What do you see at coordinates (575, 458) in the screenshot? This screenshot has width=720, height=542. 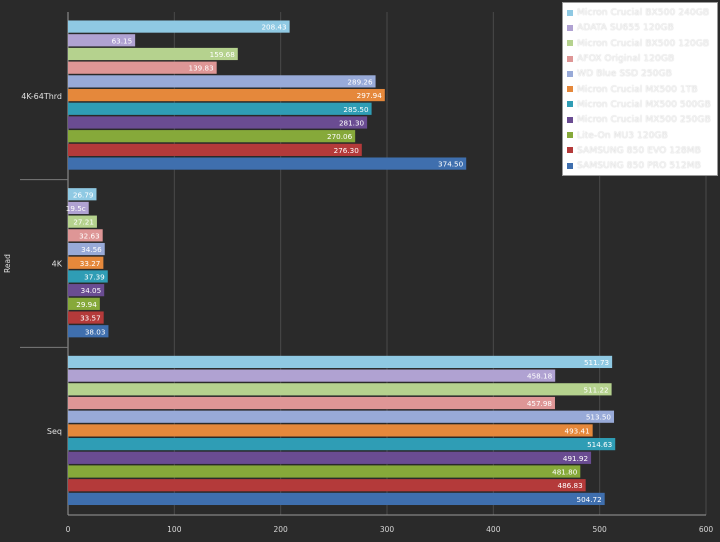 I see `data-label: 491.92` at bounding box center [575, 458].